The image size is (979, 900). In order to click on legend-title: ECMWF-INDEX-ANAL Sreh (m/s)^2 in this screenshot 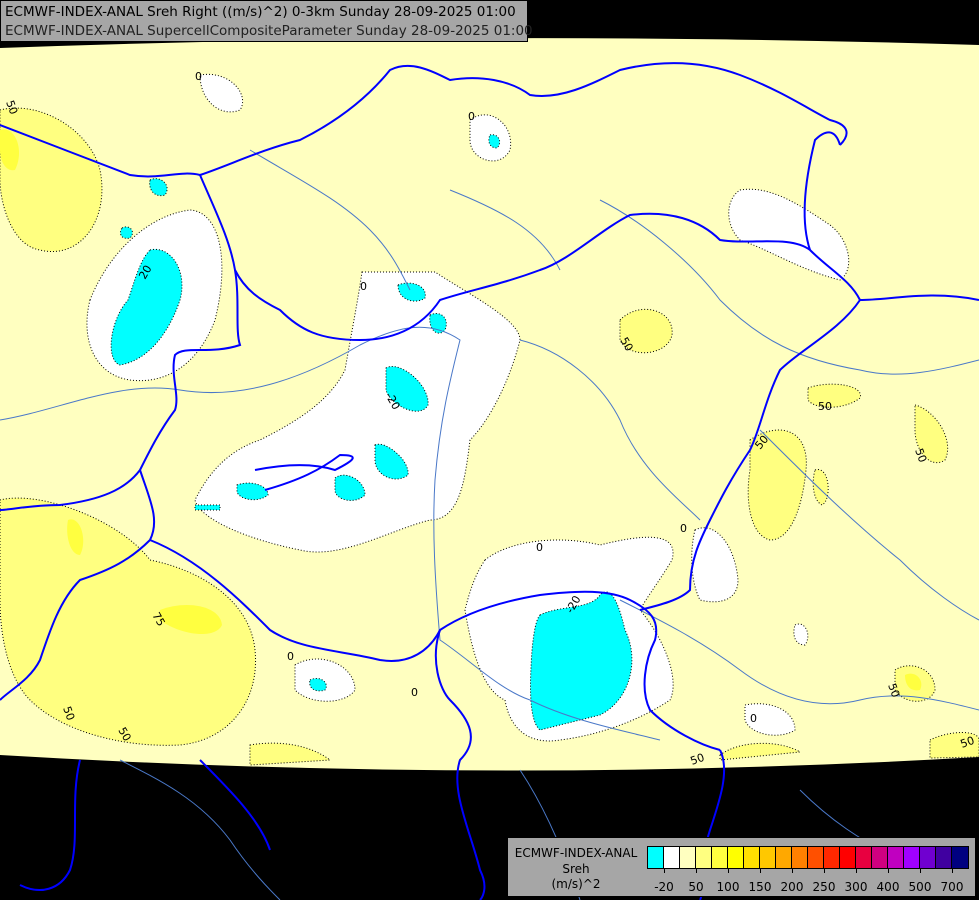, I will do `click(576, 869)`.